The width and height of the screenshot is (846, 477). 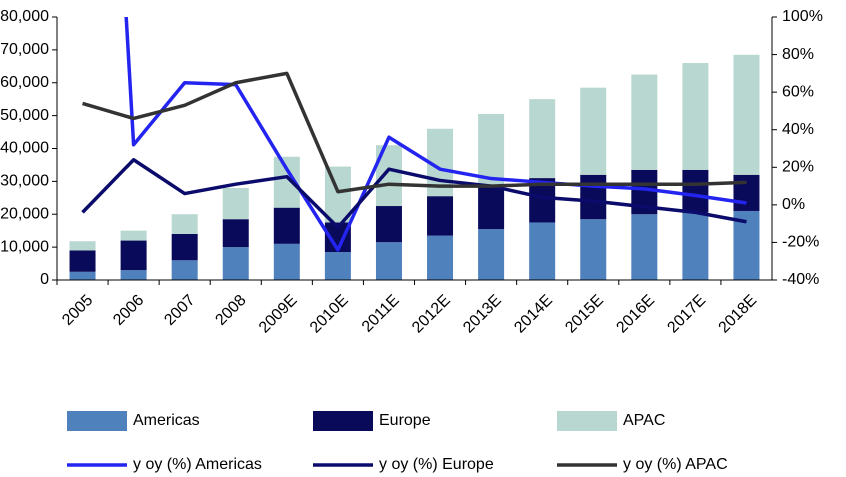 I want to click on x-tick-label: 2009E, so click(x=278, y=314).